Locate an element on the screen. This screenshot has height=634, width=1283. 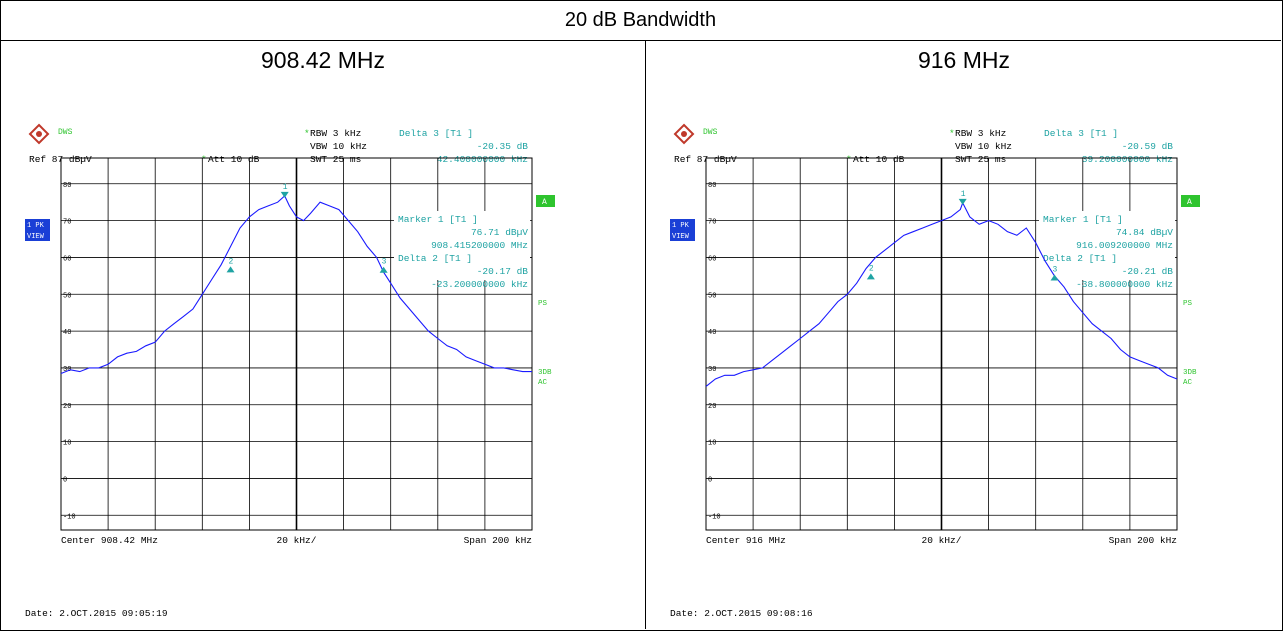
delta2-db: -20.17 dB is located at coordinates (503, 271).